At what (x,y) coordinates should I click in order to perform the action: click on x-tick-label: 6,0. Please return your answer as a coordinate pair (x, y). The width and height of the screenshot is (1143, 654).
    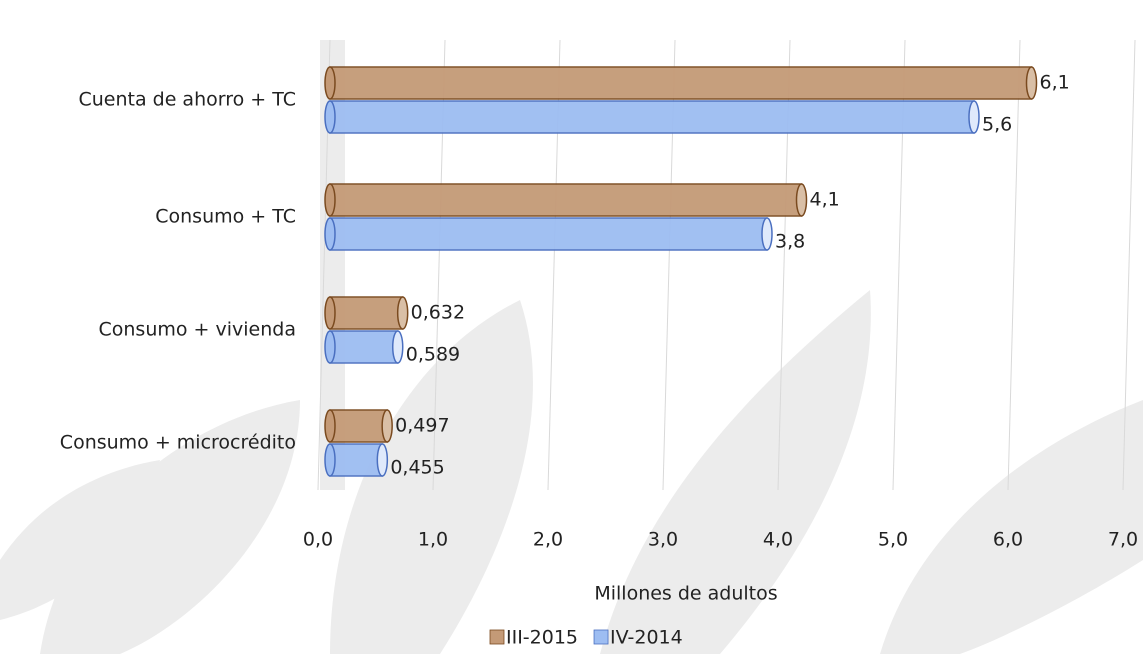
    Looking at the image, I should click on (1008, 540).